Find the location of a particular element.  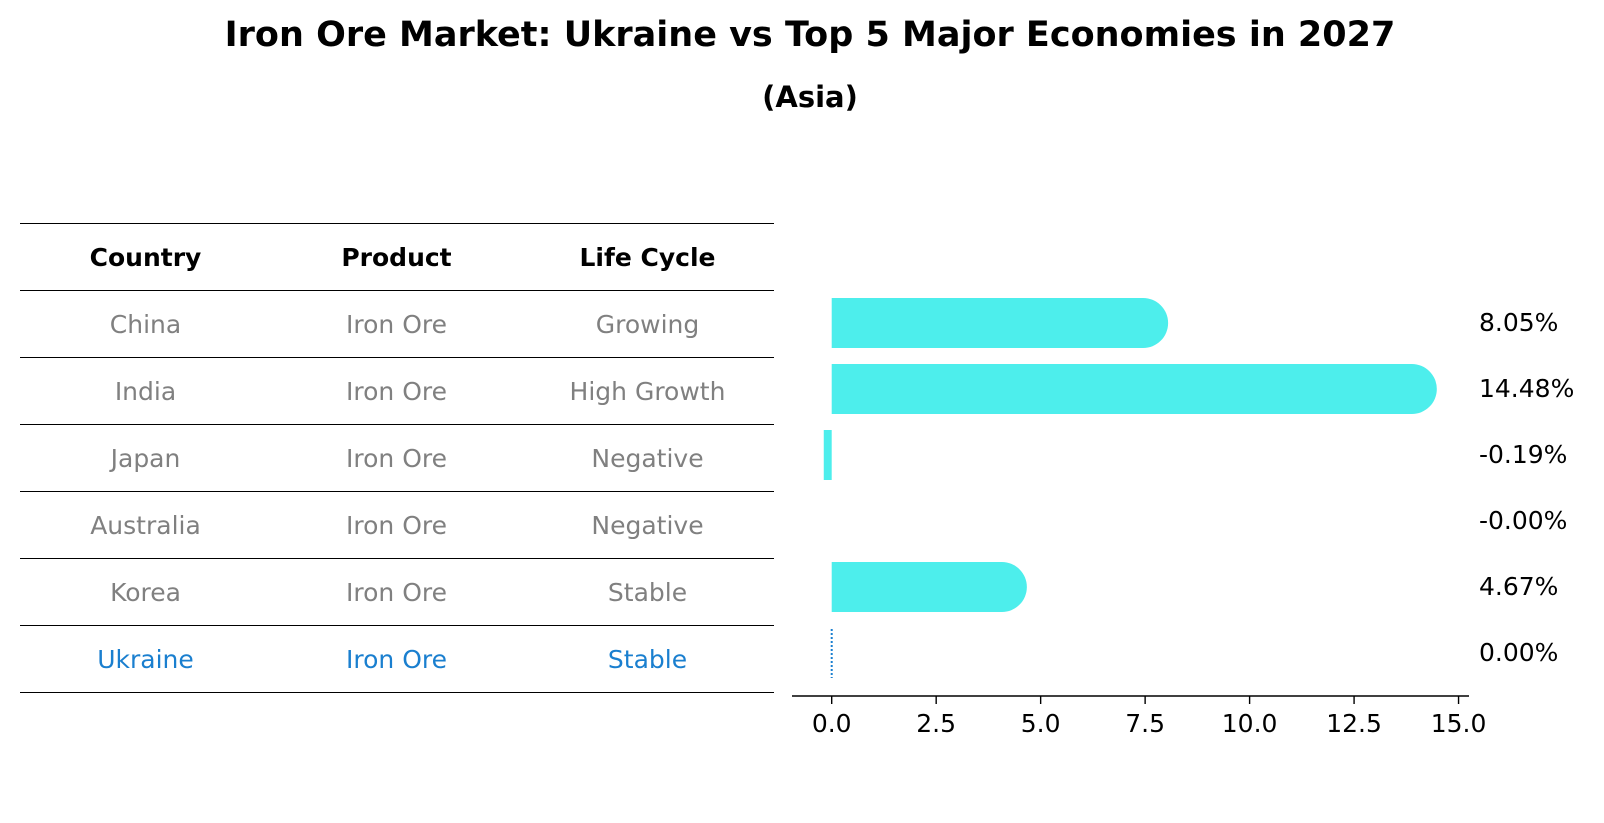

value-label: 8.05% is located at coordinates (1518, 322).